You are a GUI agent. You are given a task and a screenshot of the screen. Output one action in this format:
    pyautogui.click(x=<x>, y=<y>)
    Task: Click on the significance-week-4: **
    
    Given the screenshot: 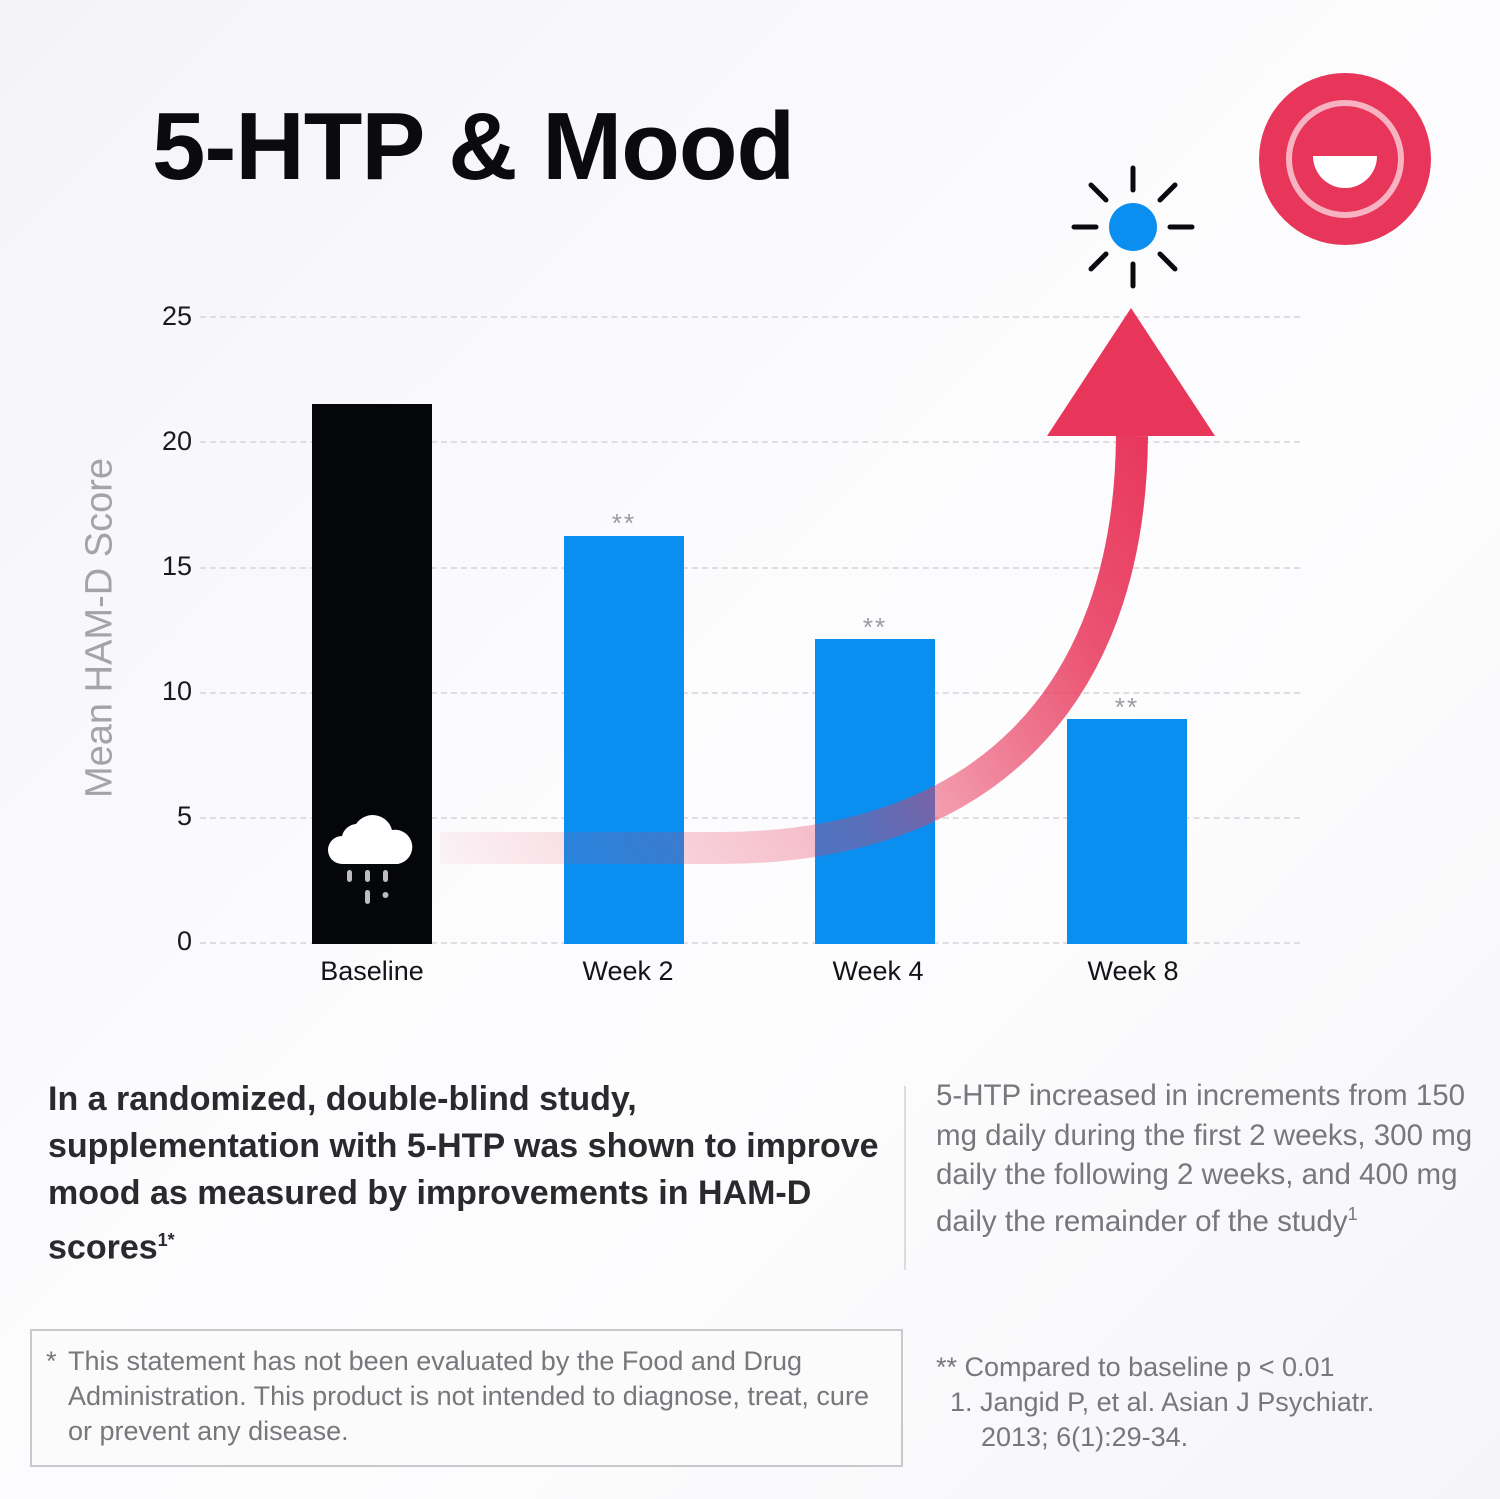 What is the action you would take?
    pyautogui.click(x=875, y=627)
    